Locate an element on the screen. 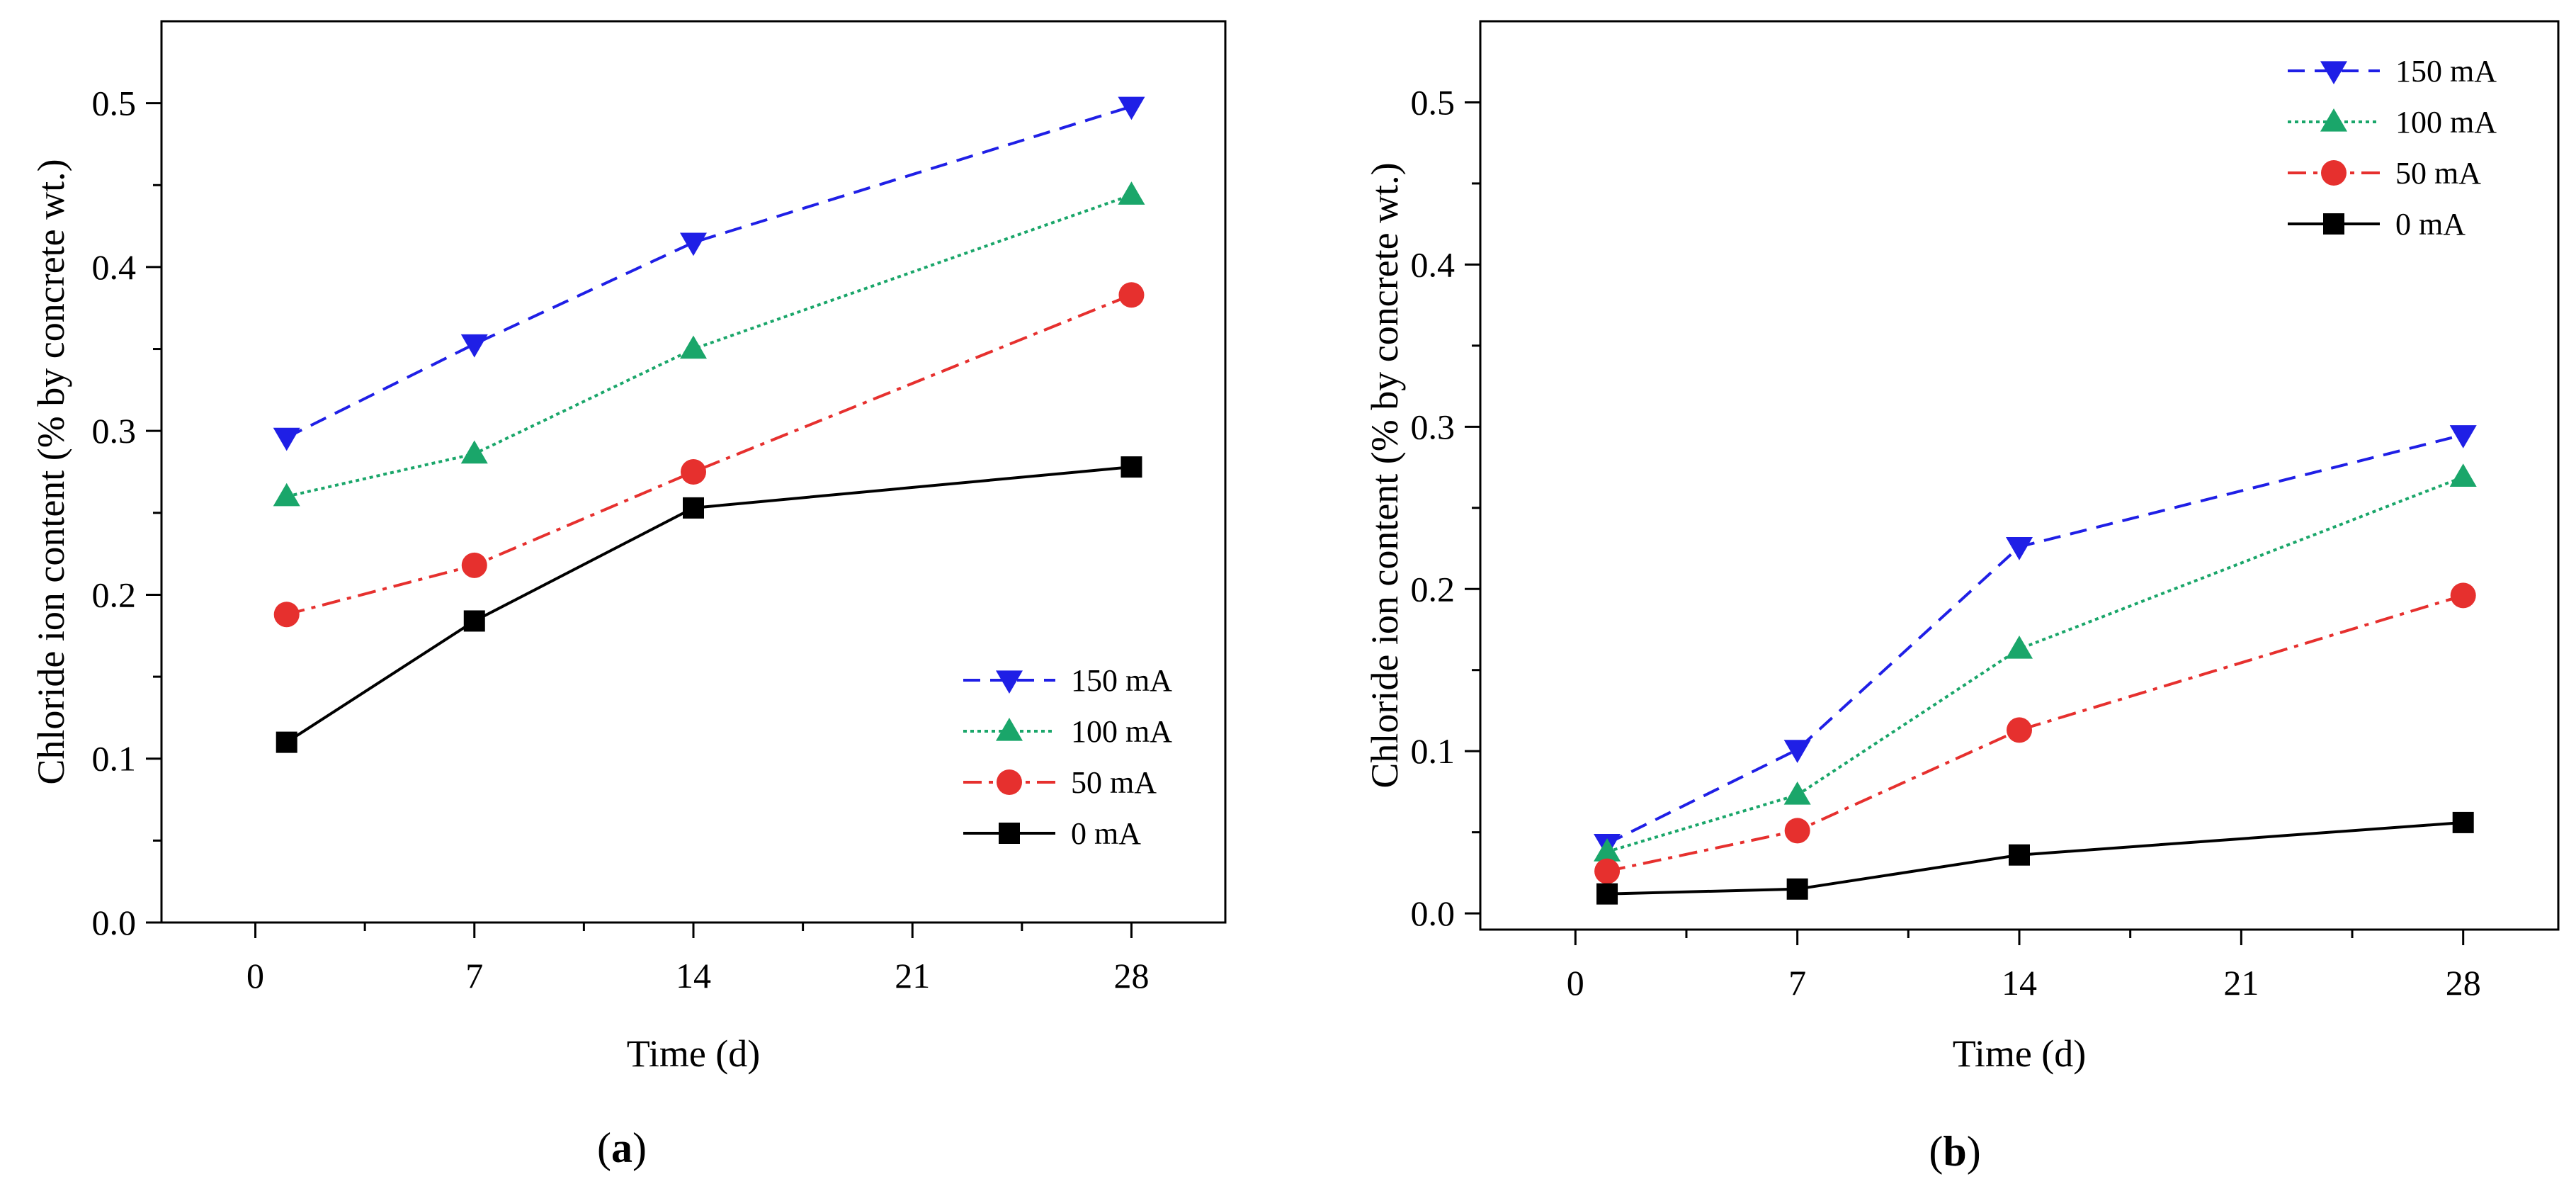  panel-label: (b) is located at coordinates (1954, 1151).